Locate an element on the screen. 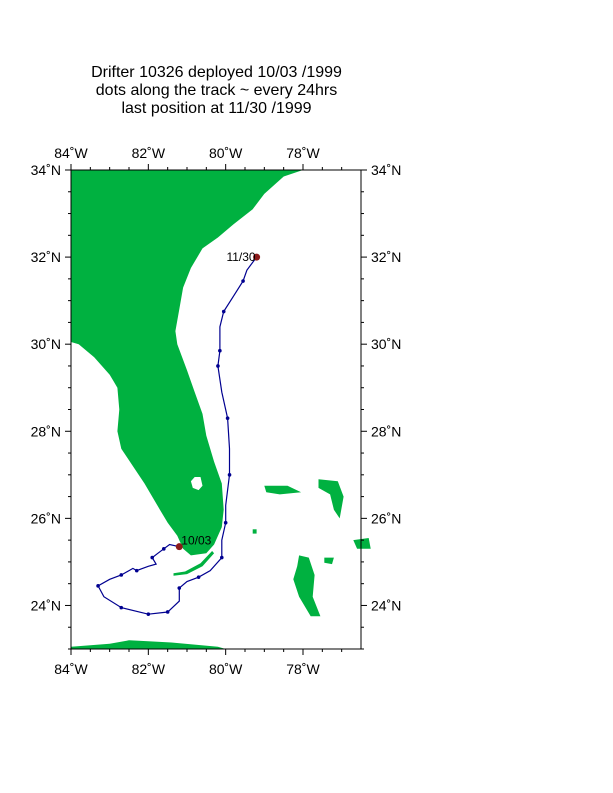  deploy-label: 10/03 is located at coordinates (196, 541).